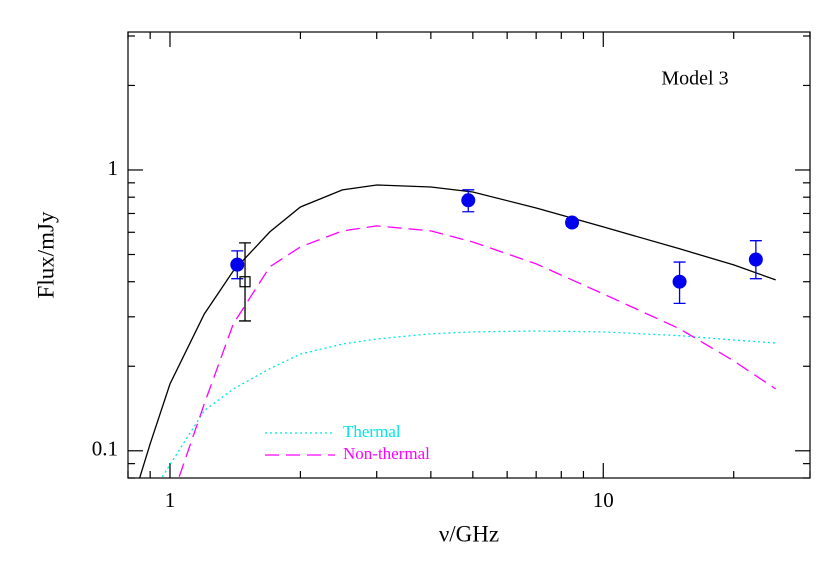  What do you see at coordinates (113, 168) in the screenshot?
I see `y-tick-label: 1` at bounding box center [113, 168].